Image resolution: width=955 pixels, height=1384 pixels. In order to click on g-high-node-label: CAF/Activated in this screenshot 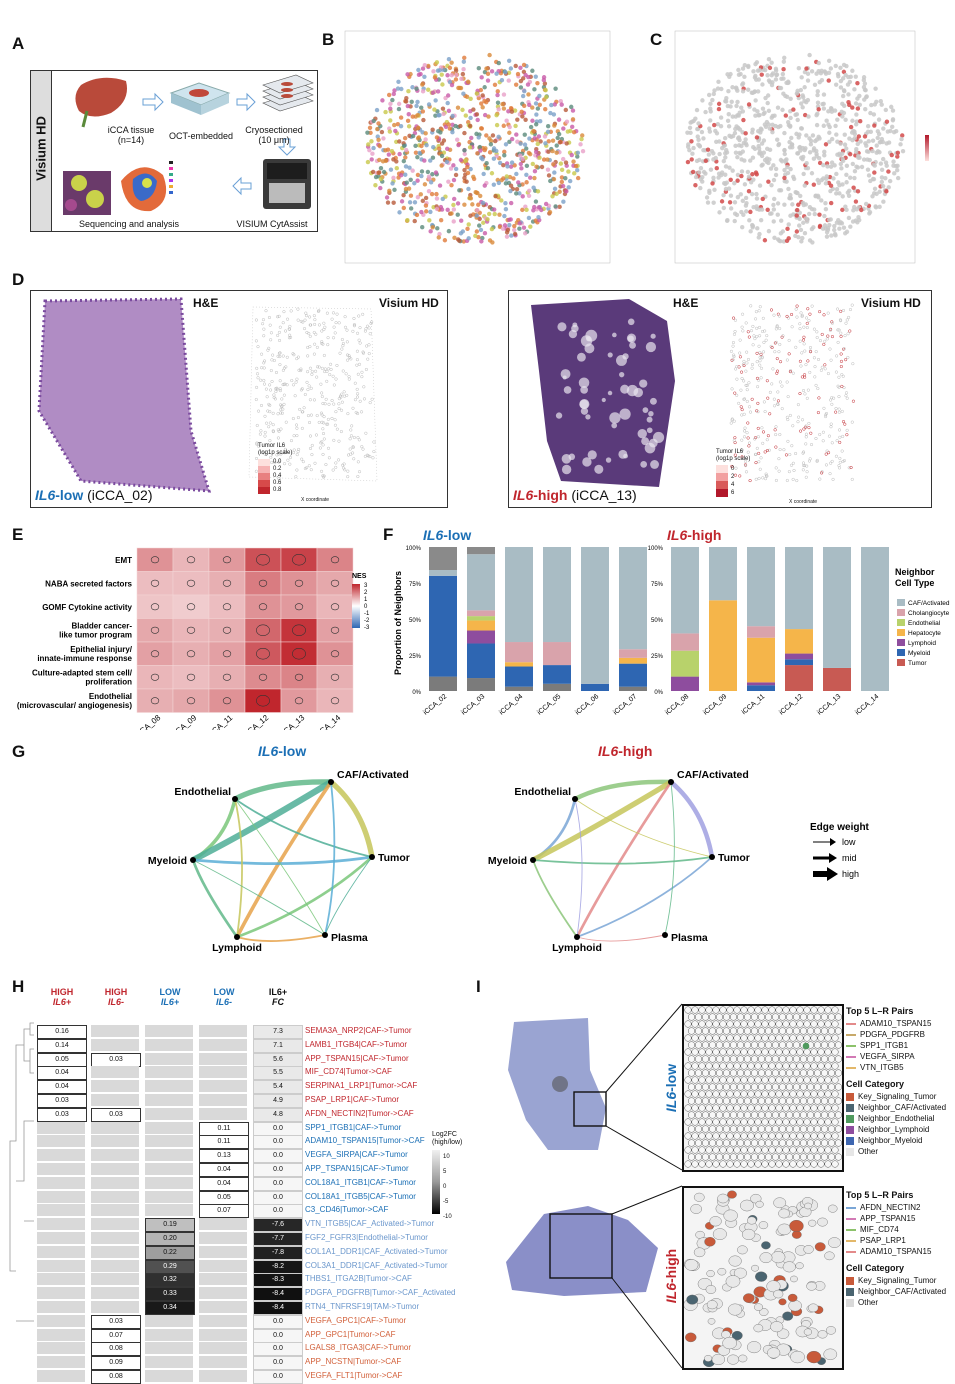, I will do `click(713, 775)`.